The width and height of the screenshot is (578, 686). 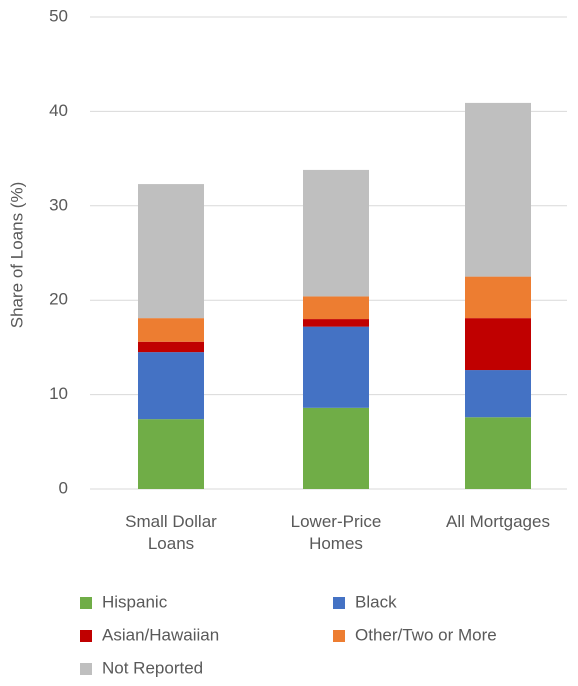 What do you see at coordinates (58, 110) in the screenshot?
I see `y-tick-label: 40` at bounding box center [58, 110].